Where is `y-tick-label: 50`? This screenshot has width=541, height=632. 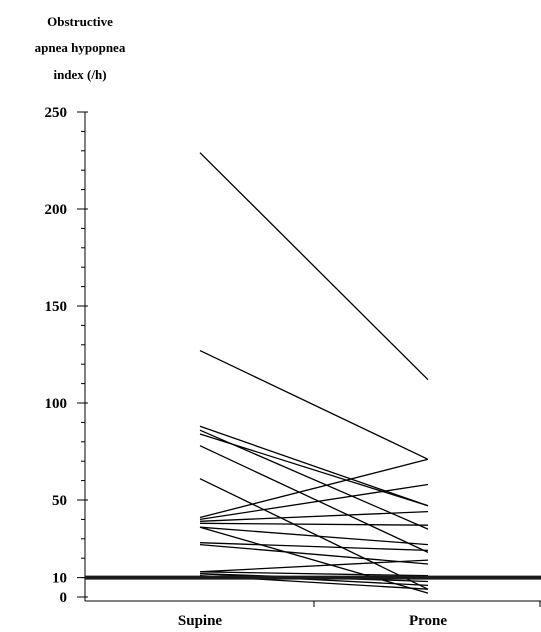 y-tick-label: 50 is located at coordinates (59, 501).